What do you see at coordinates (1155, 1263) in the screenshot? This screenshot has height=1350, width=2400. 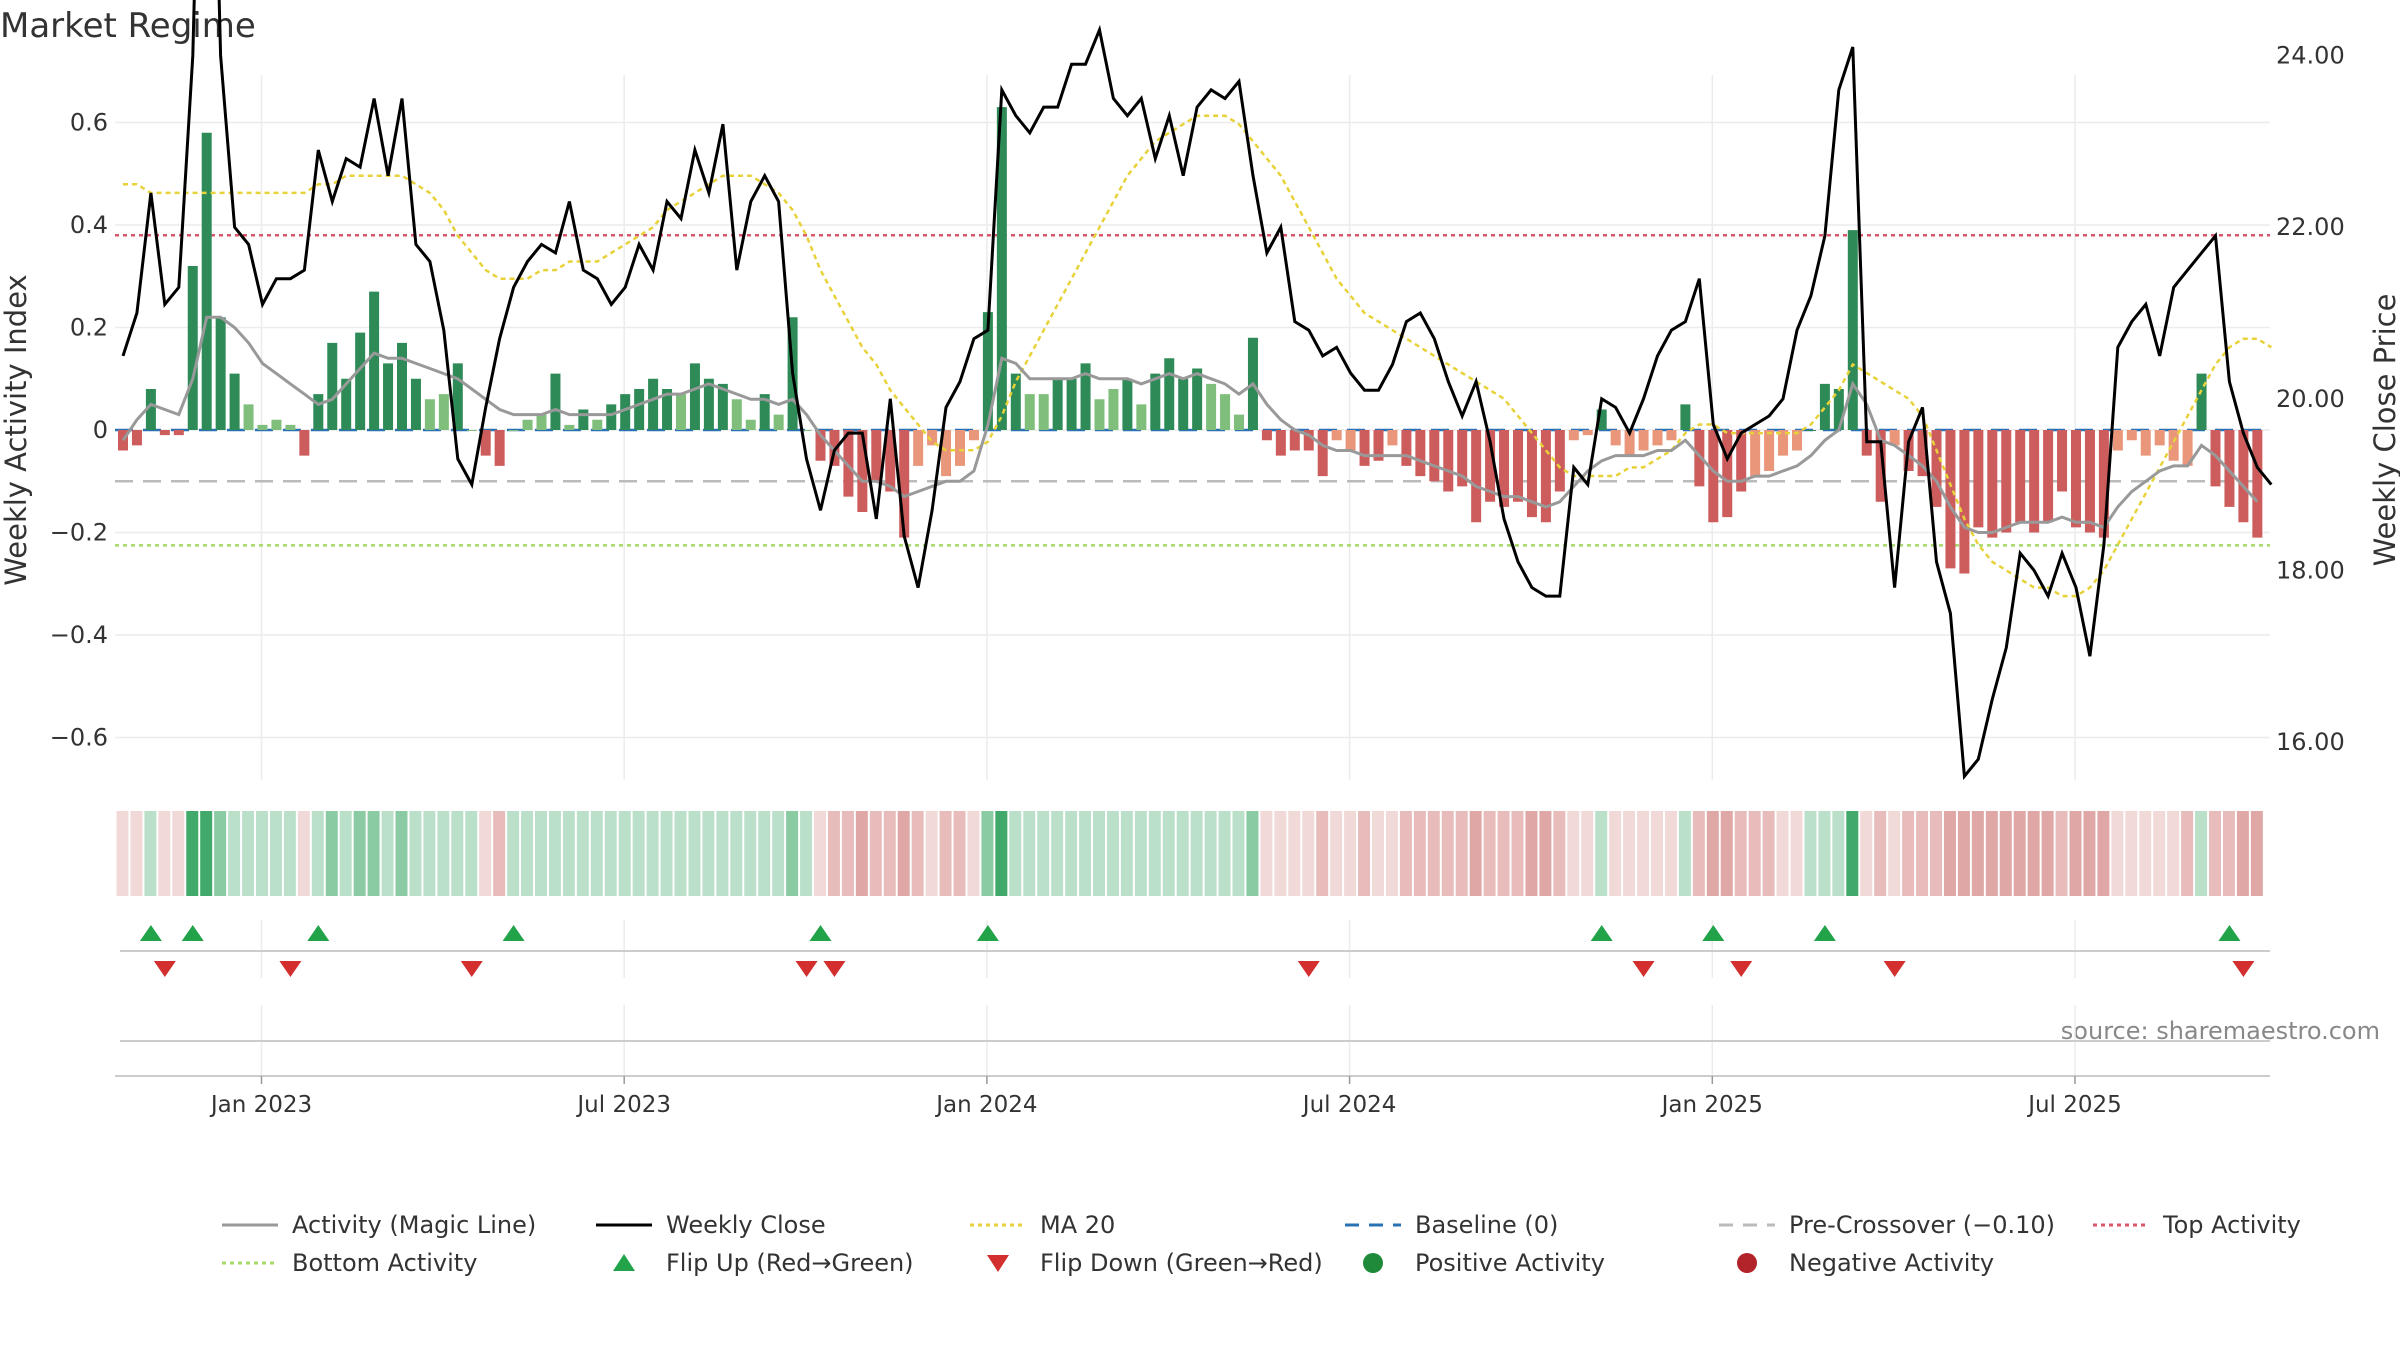 I see `legend-item: Flip Down (Green→Red)` at bounding box center [1155, 1263].